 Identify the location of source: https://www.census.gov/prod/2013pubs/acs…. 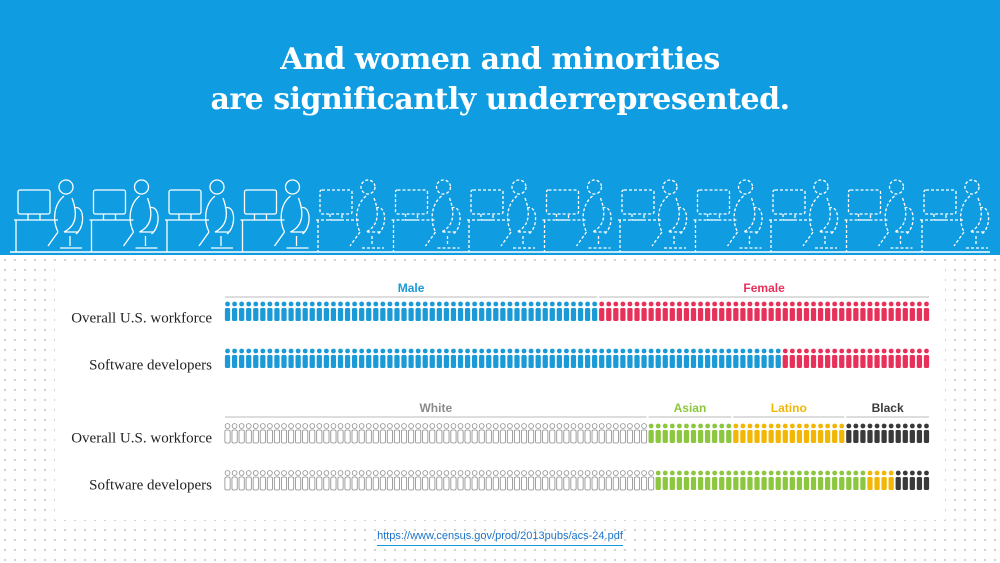
(500, 538).